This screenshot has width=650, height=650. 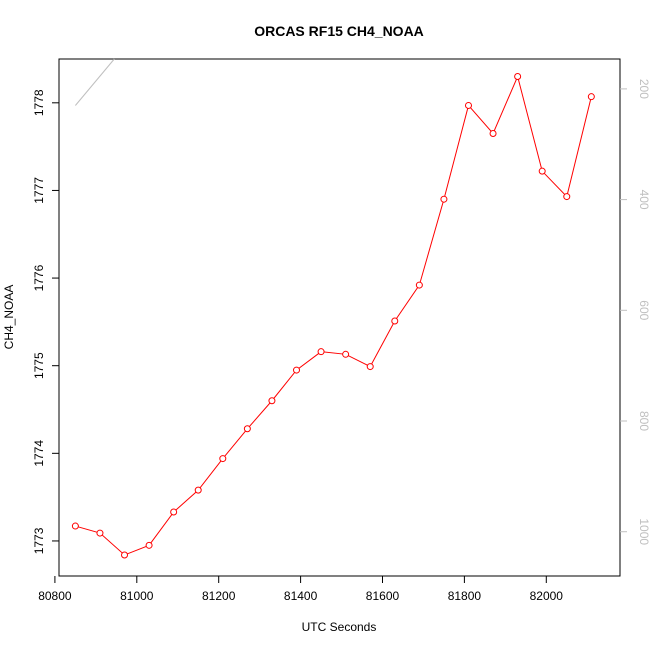 What do you see at coordinates (643, 421) in the screenshot?
I see `y2-tick-label: 800` at bounding box center [643, 421].